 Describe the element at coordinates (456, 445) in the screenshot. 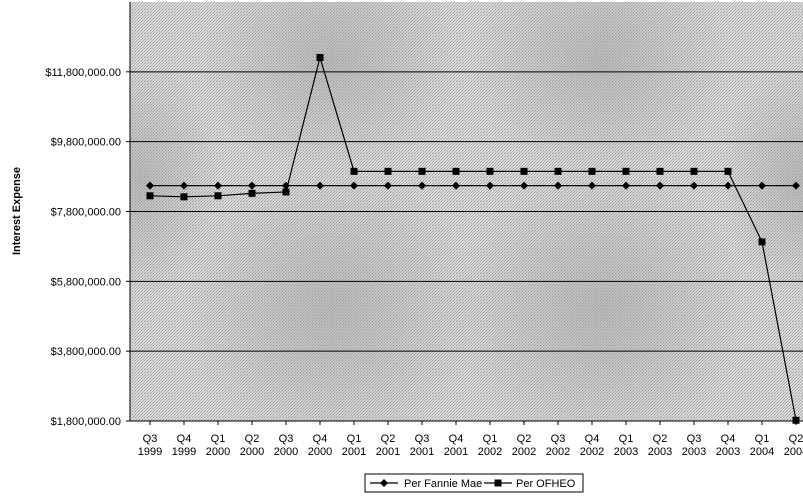

I see `x-tick-label: Q4 2001` at that location.